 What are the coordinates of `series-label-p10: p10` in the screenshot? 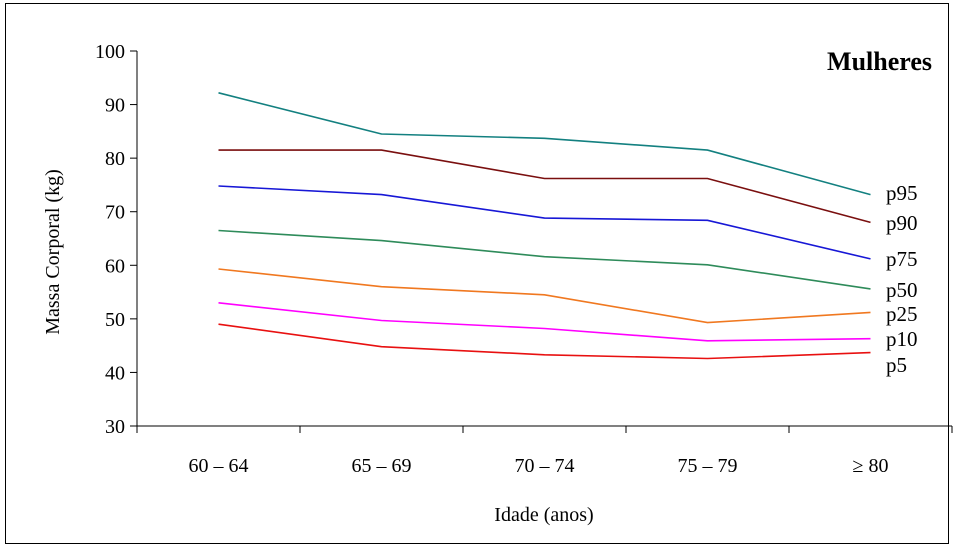 It's located at (902, 339).